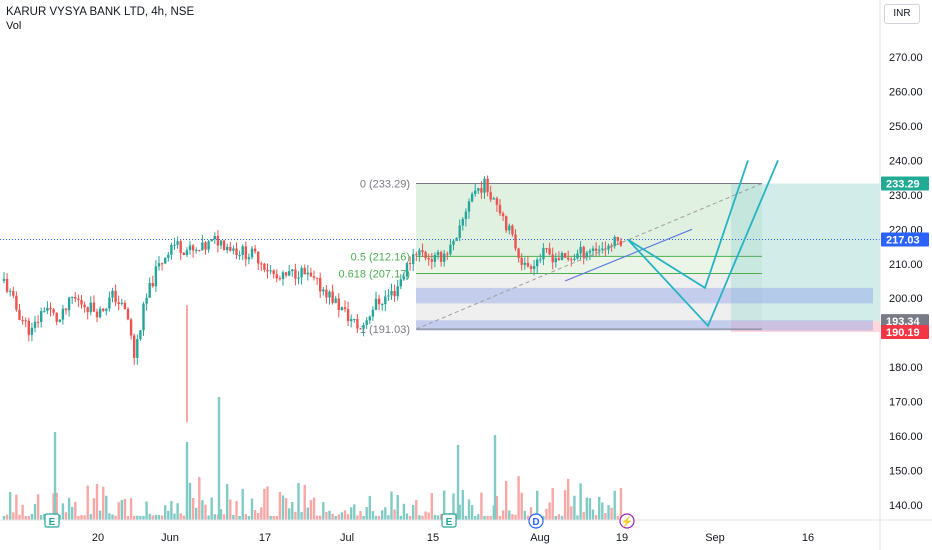 This screenshot has width=932, height=550. I want to click on y-tick-label: 170.00, so click(906, 403).